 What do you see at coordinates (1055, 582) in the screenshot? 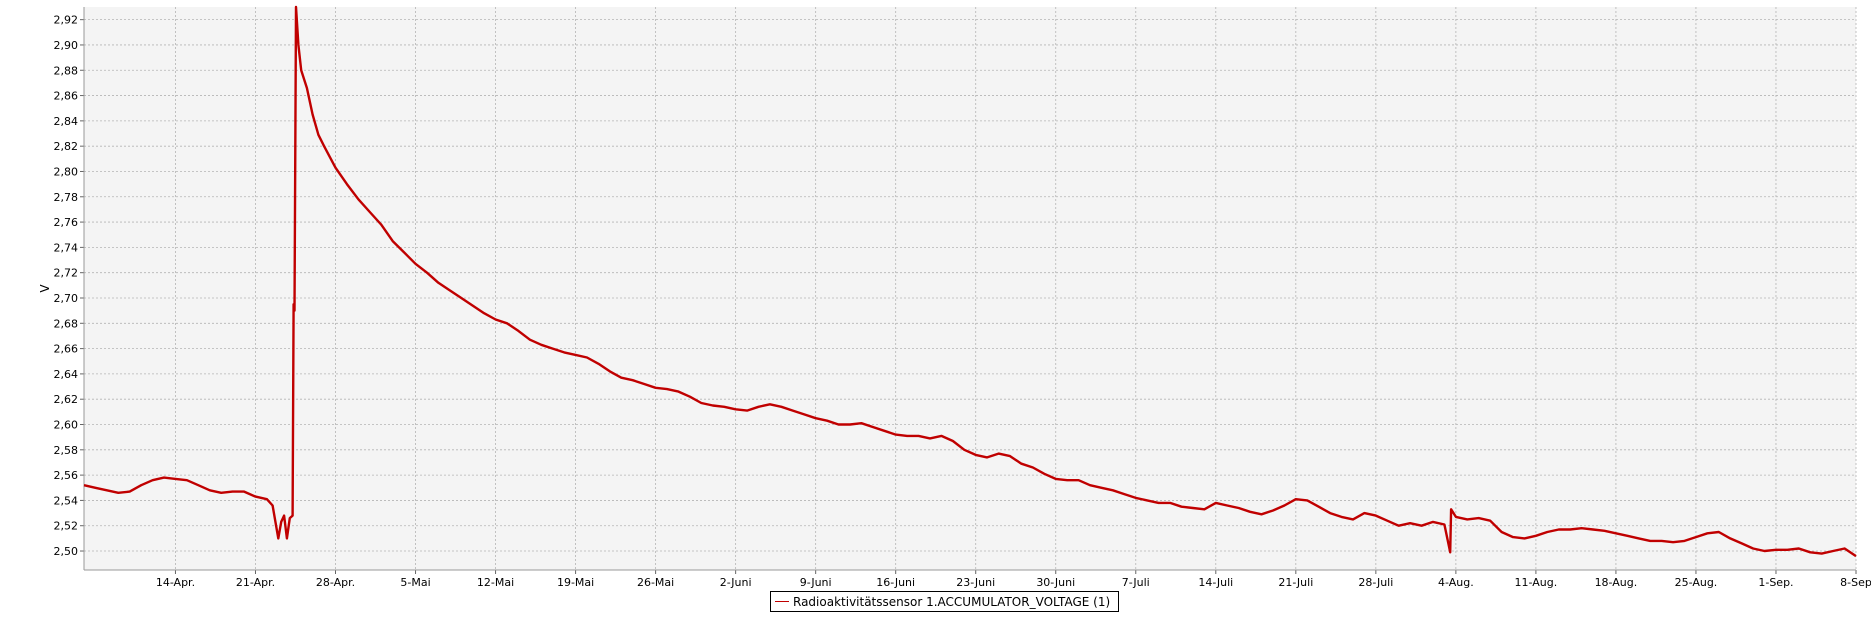
I see `x-tick-label: 30-Juni` at bounding box center [1055, 582].